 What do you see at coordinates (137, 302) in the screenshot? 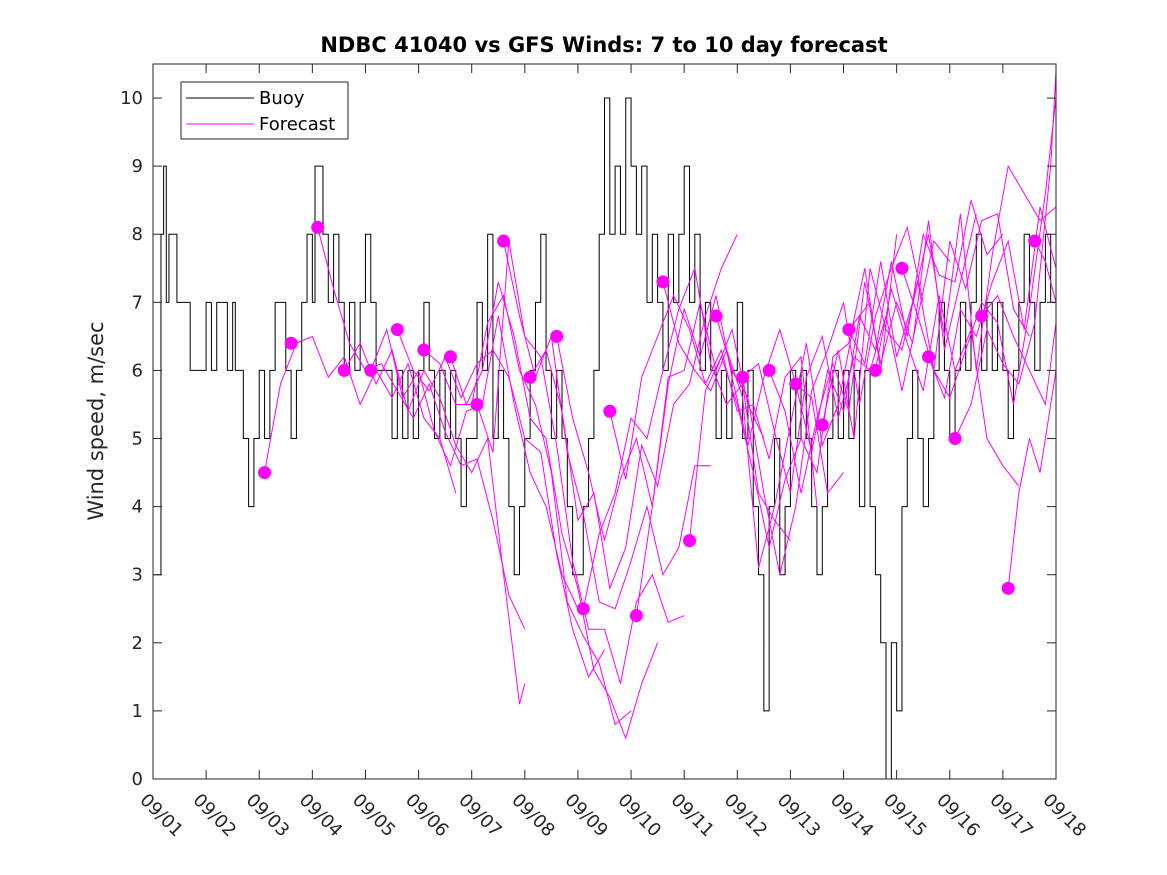
I see `y-tick-label: 7` at bounding box center [137, 302].